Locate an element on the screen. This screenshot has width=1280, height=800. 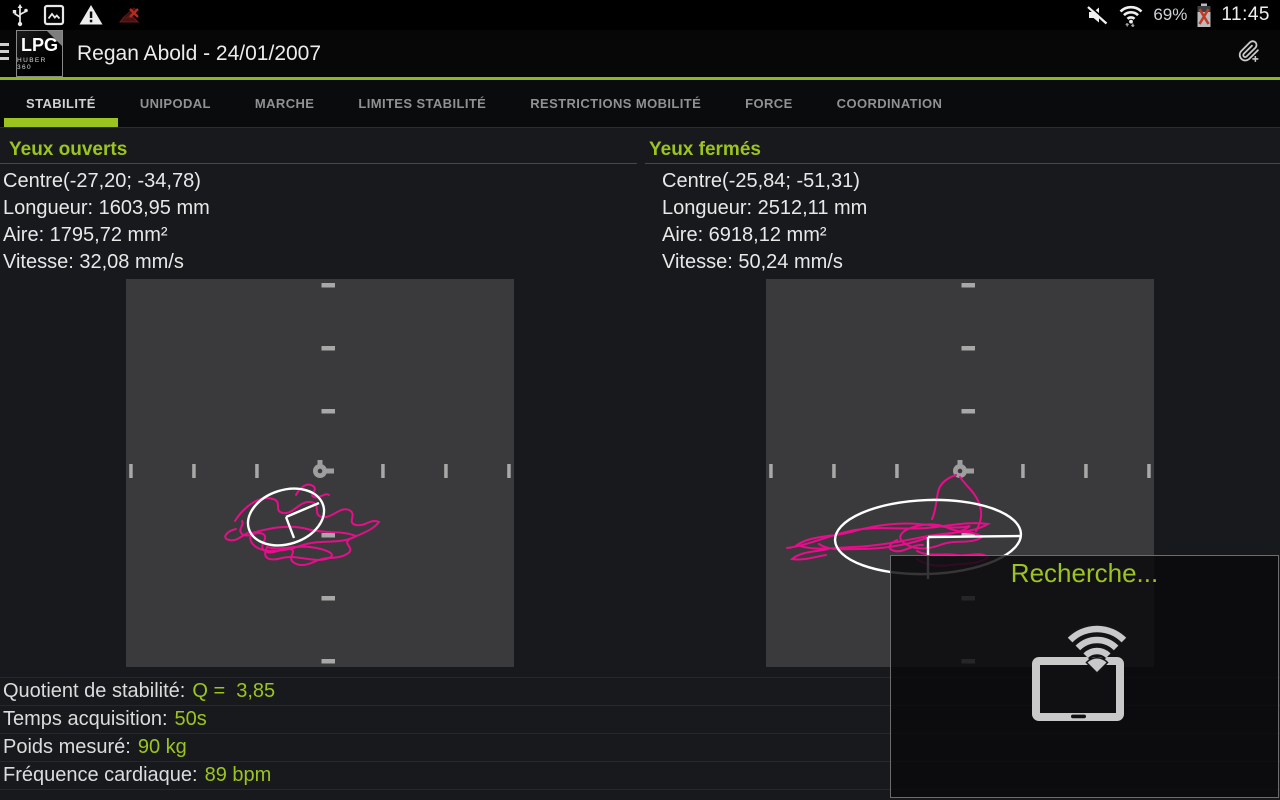
stat-vitesse: Vitesse: 50,24 mm/s is located at coordinates (752, 262).